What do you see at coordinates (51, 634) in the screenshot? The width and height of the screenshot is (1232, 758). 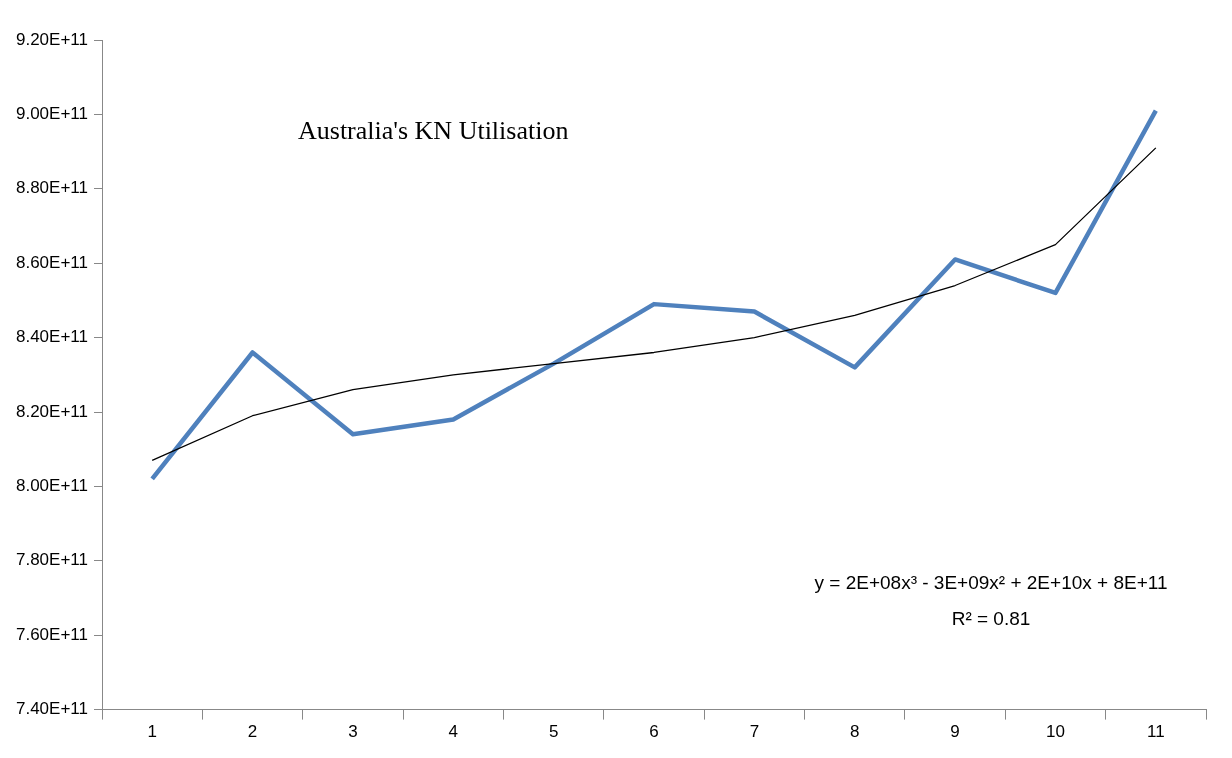 I see `y-tick-label: 7.60E+11` at bounding box center [51, 634].